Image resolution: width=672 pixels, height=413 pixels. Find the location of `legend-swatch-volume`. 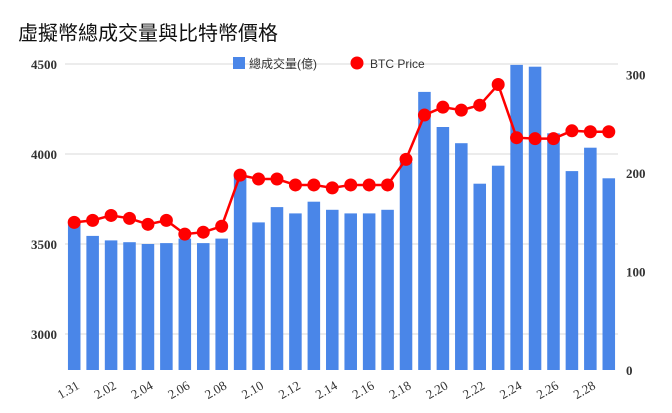

legend-swatch-volume is located at coordinates (239, 63).